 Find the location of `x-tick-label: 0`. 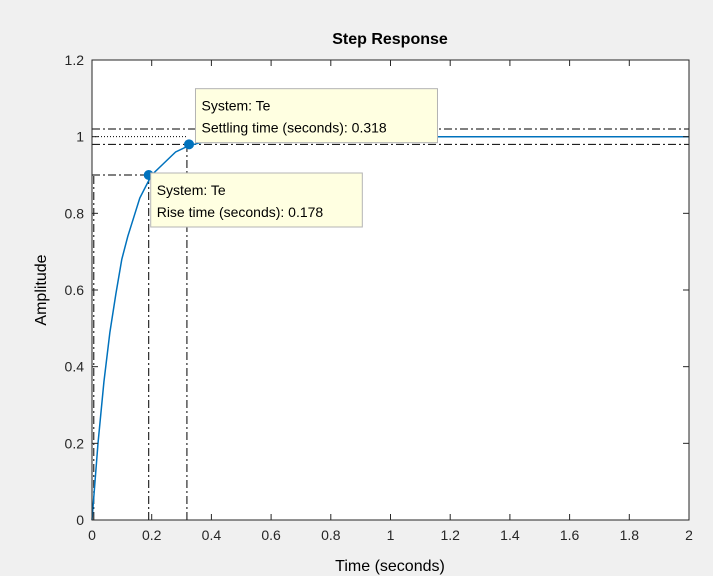

x-tick-label: 0 is located at coordinates (92, 535).